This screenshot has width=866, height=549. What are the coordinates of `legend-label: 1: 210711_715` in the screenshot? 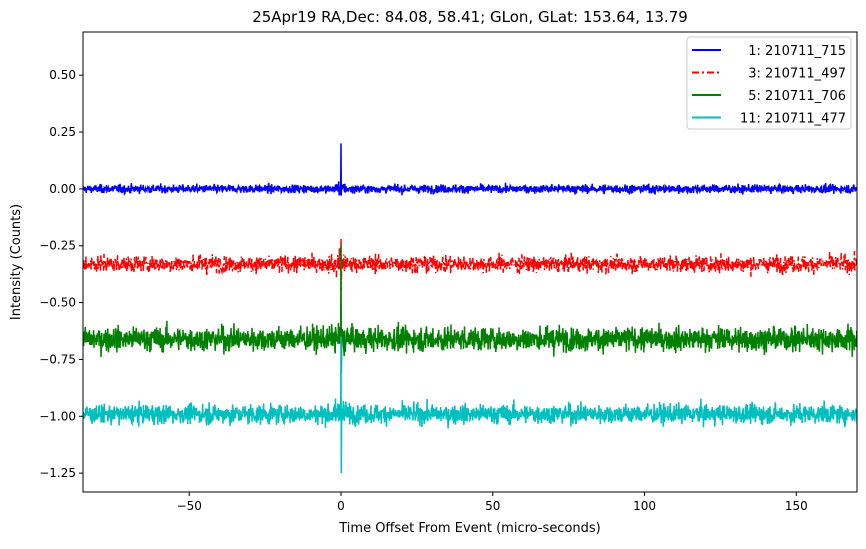 It's located at (797, 51).